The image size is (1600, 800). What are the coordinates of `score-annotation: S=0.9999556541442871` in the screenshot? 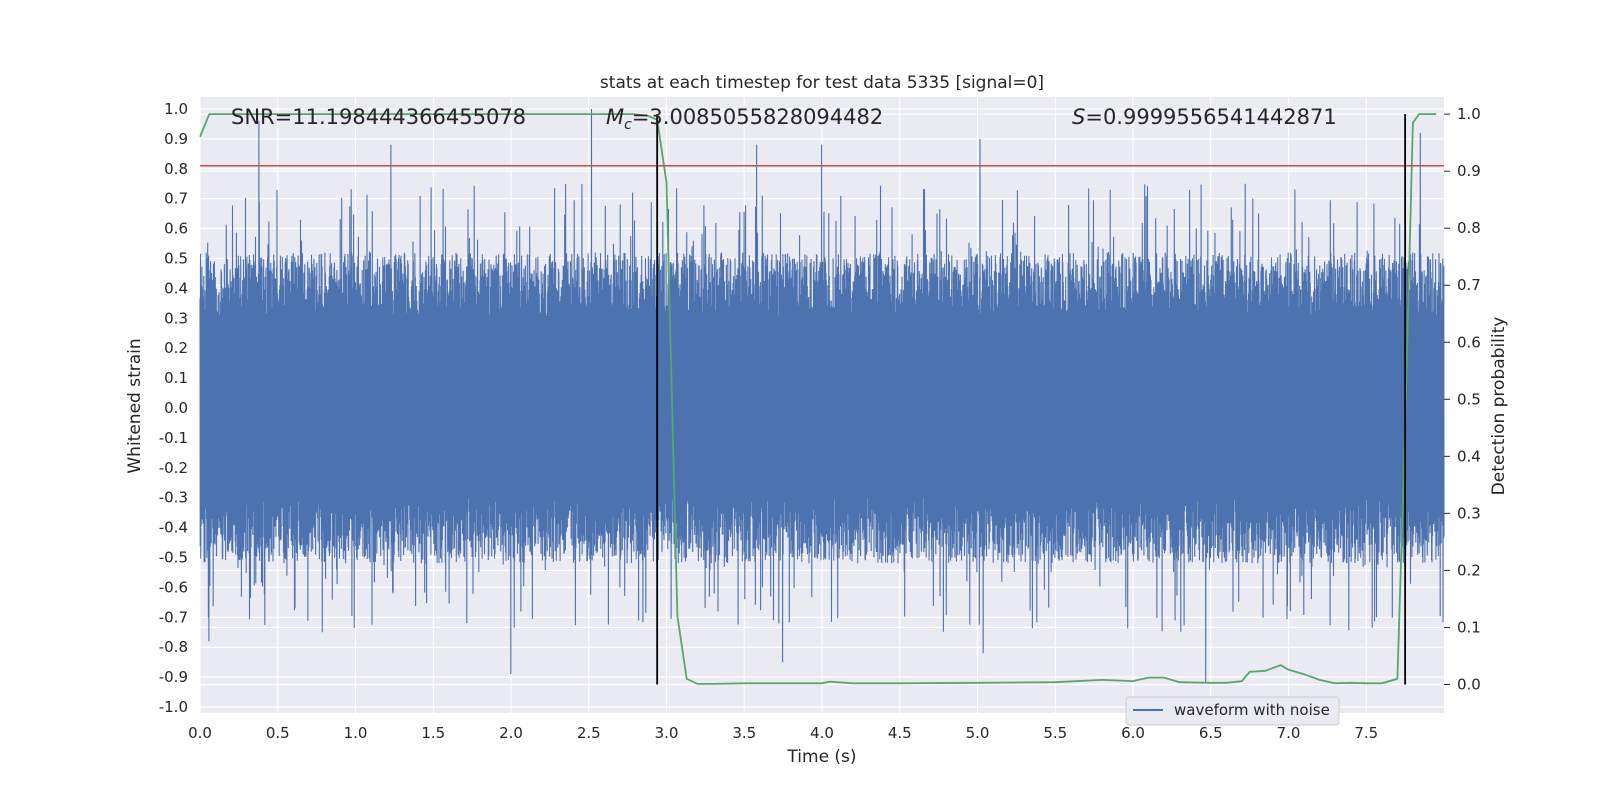 It's located at (1204, 117).